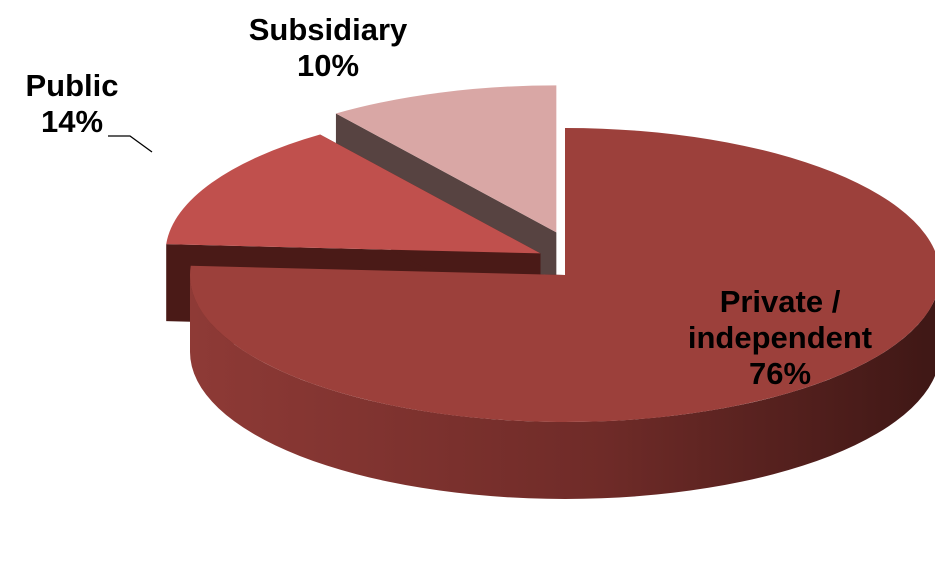 The height and width of the screenshot is (571, 935). What do you see at coordinates (328, 29) in the screenshot?
I see `slice-subsidiary-label: Subsidiary` at bounding box center [328, 29].